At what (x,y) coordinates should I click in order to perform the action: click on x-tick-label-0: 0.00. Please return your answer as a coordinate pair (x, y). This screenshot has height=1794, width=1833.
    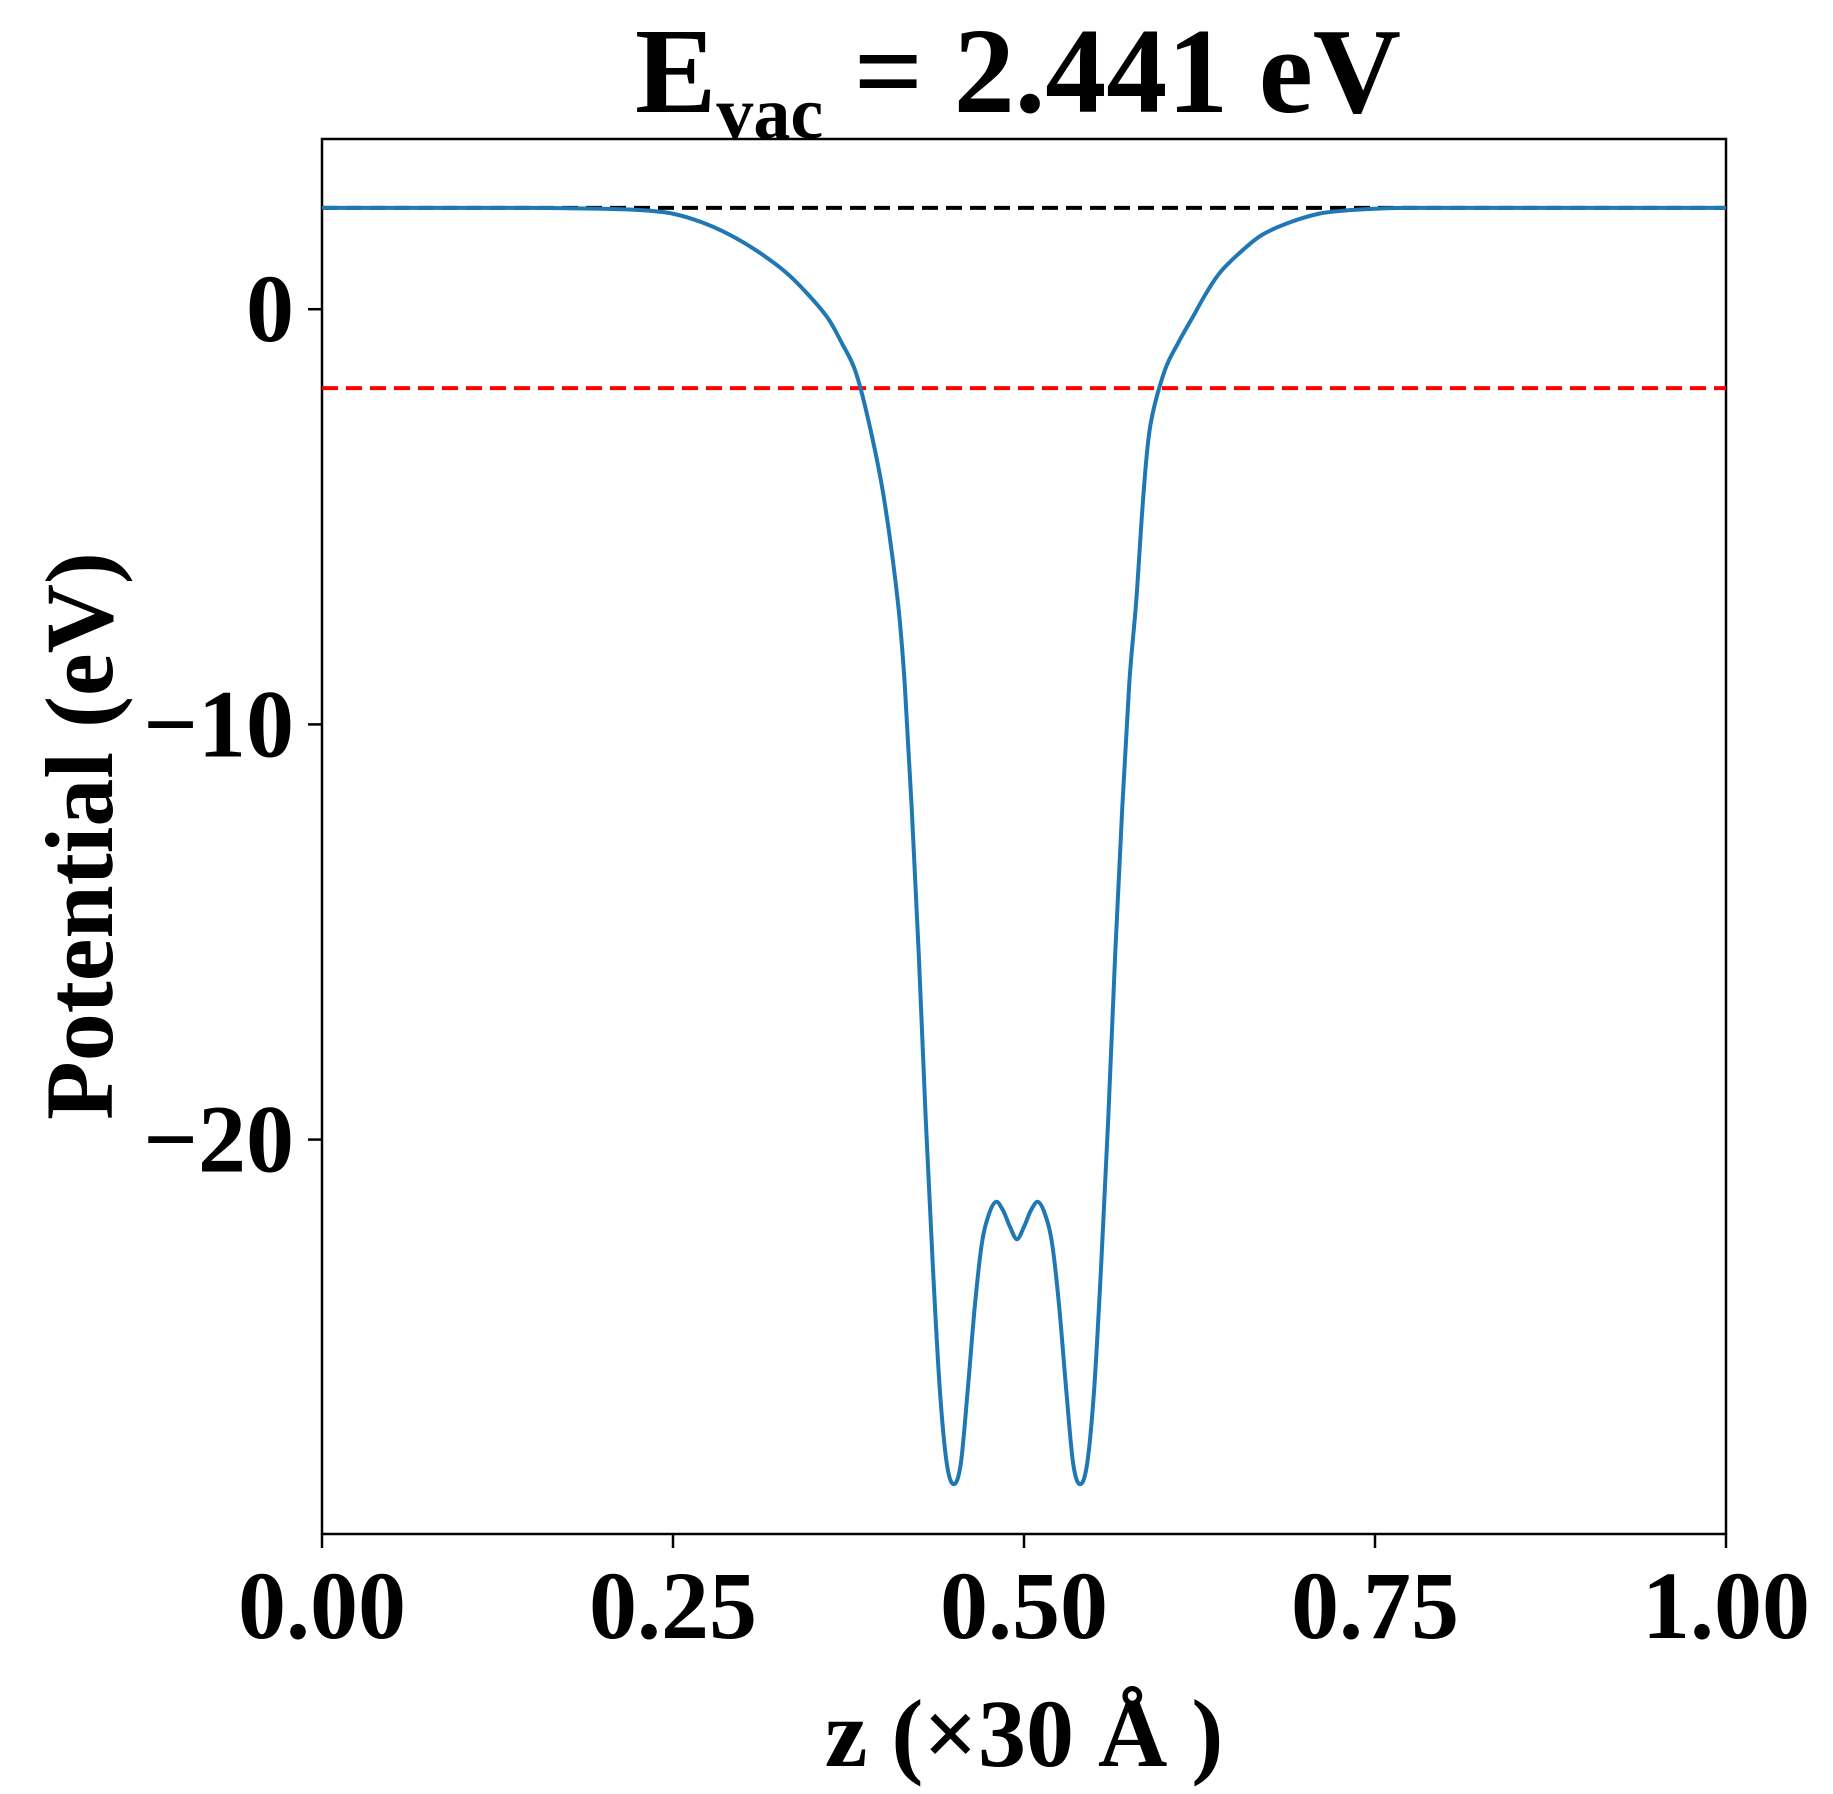
    Looking at the image, I should click on (322, 1605).